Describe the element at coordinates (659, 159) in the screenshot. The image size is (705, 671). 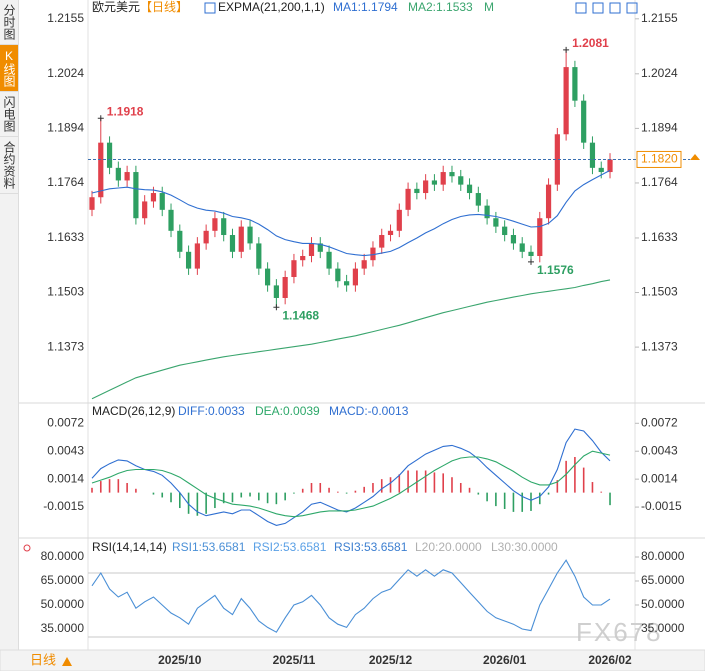
I see `last-price-box` at that location.